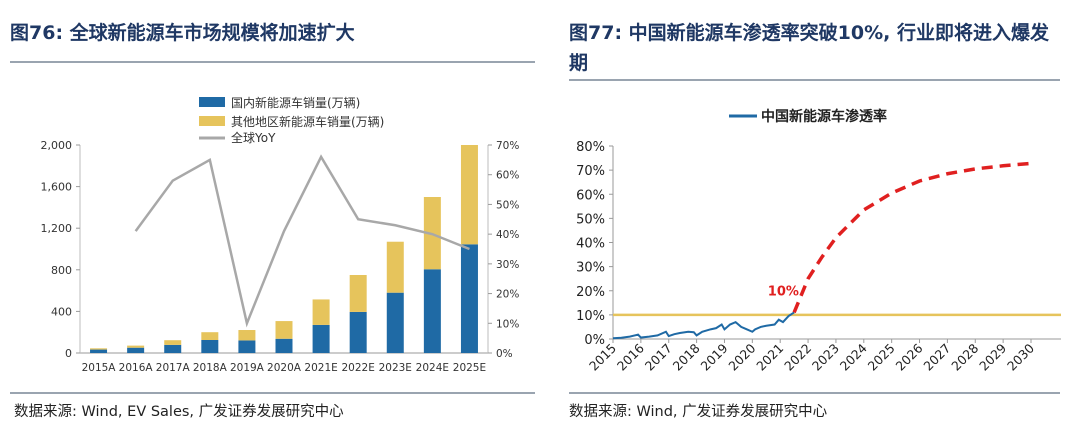  I want to click on left-title-divider, so click(272, 62).